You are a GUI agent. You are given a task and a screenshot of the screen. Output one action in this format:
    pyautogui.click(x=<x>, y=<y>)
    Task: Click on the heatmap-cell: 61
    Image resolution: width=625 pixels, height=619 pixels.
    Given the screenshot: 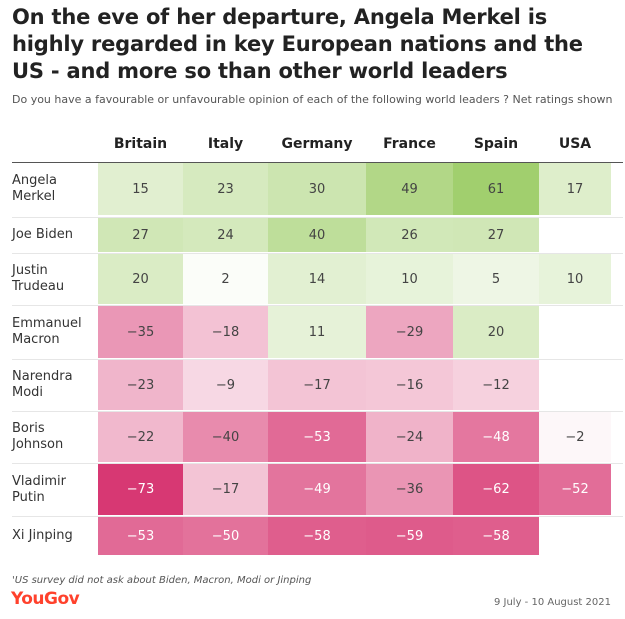 What is the action you would take?
    pyautogui.click(x=496, y=189)
    